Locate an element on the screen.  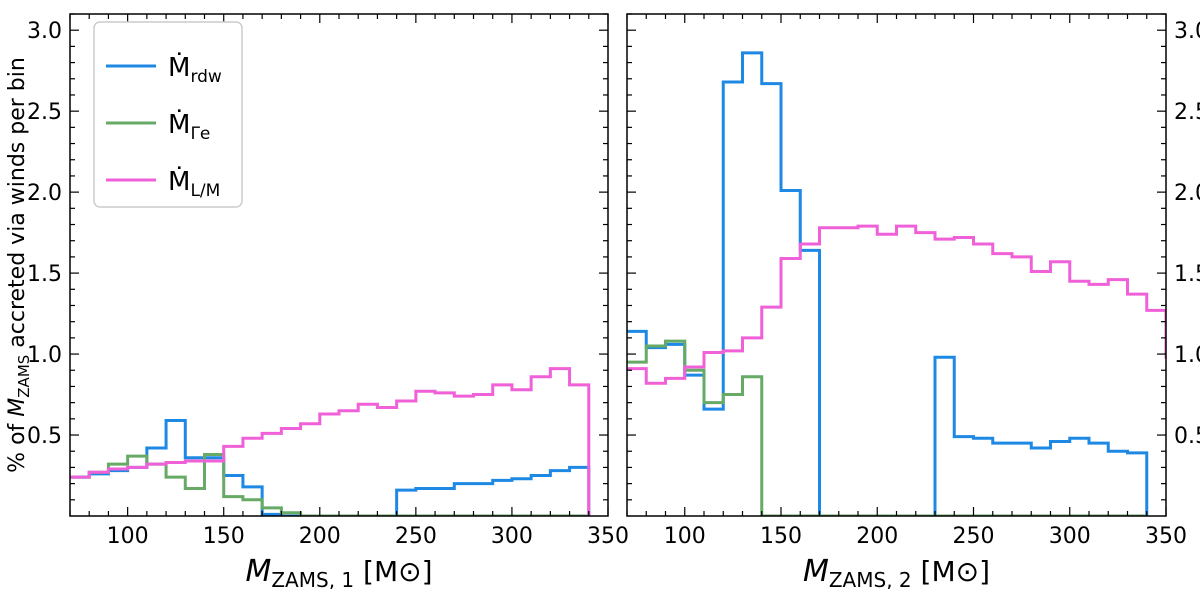
series-group is located at coordinates (330, 441).